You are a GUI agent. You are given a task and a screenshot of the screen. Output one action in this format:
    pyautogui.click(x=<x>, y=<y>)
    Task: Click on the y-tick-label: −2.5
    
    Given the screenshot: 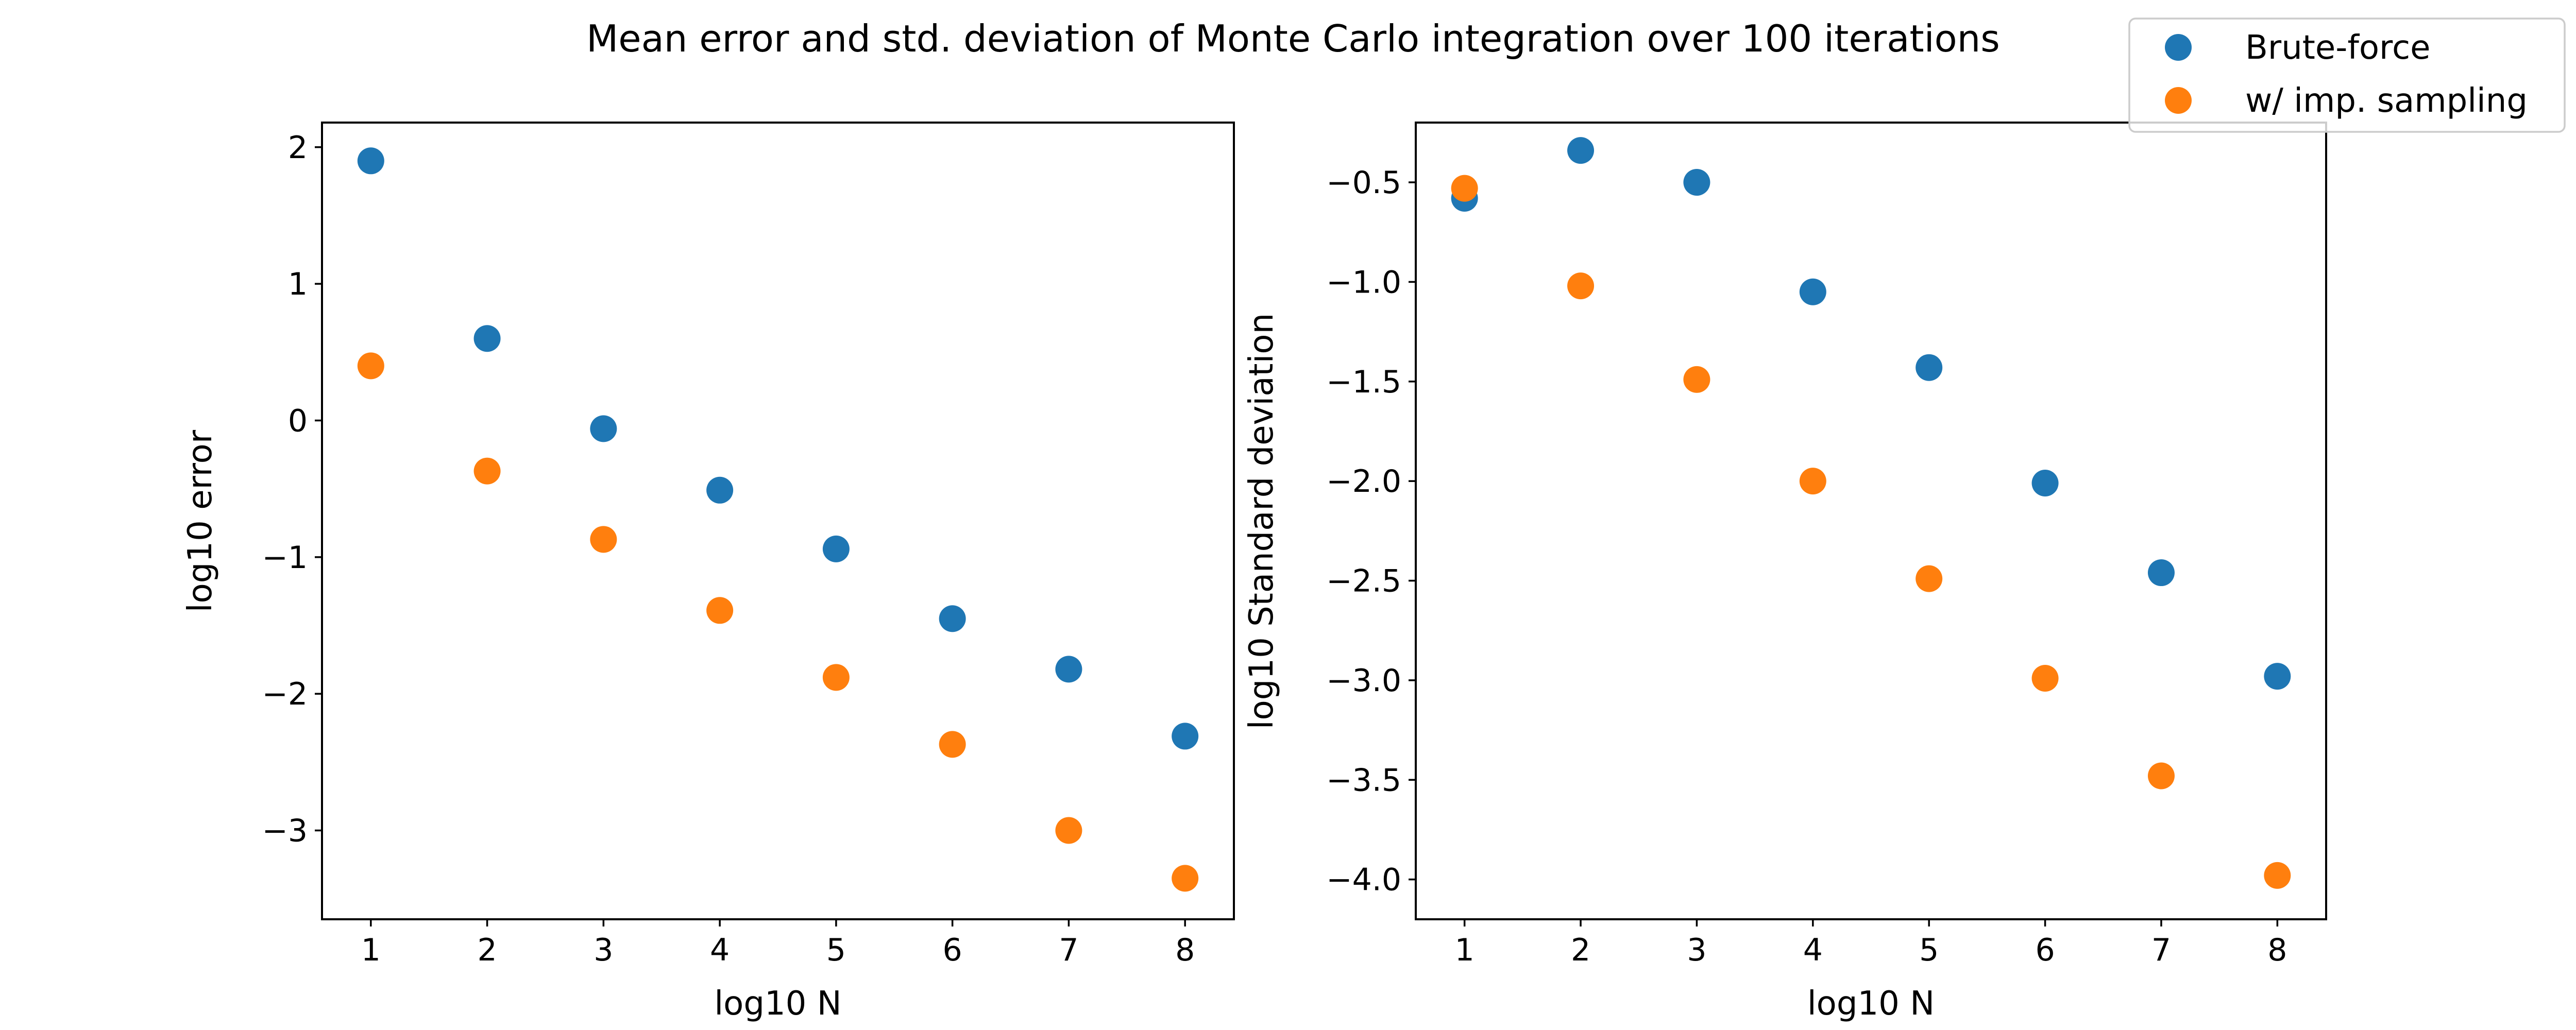 What is the action you would take?
    pyautogui.click(x=1363, y=581)
    